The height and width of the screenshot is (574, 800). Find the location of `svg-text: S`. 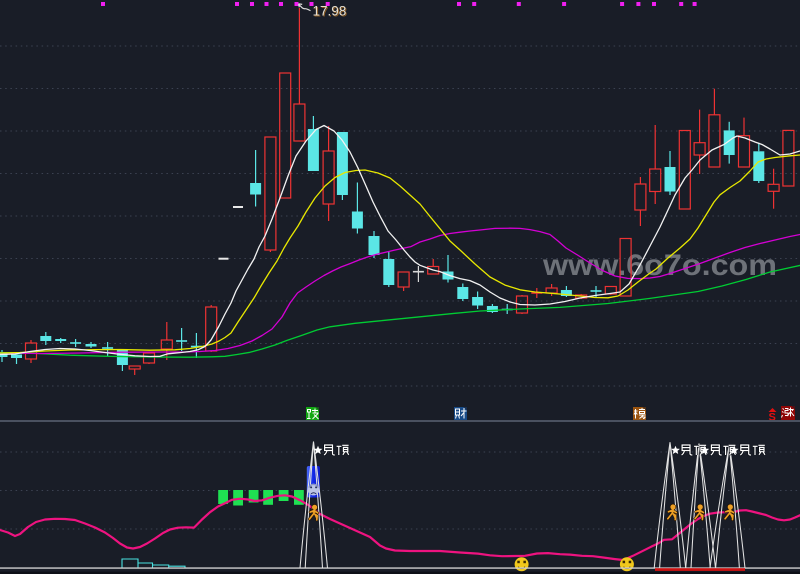

svg-text: S is located at coordinates (772, 418).